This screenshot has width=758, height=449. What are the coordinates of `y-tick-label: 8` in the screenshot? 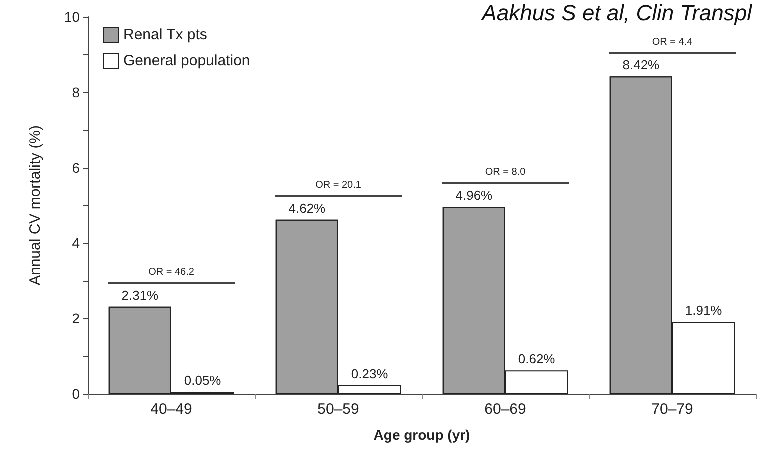 It's located at (76, 92).